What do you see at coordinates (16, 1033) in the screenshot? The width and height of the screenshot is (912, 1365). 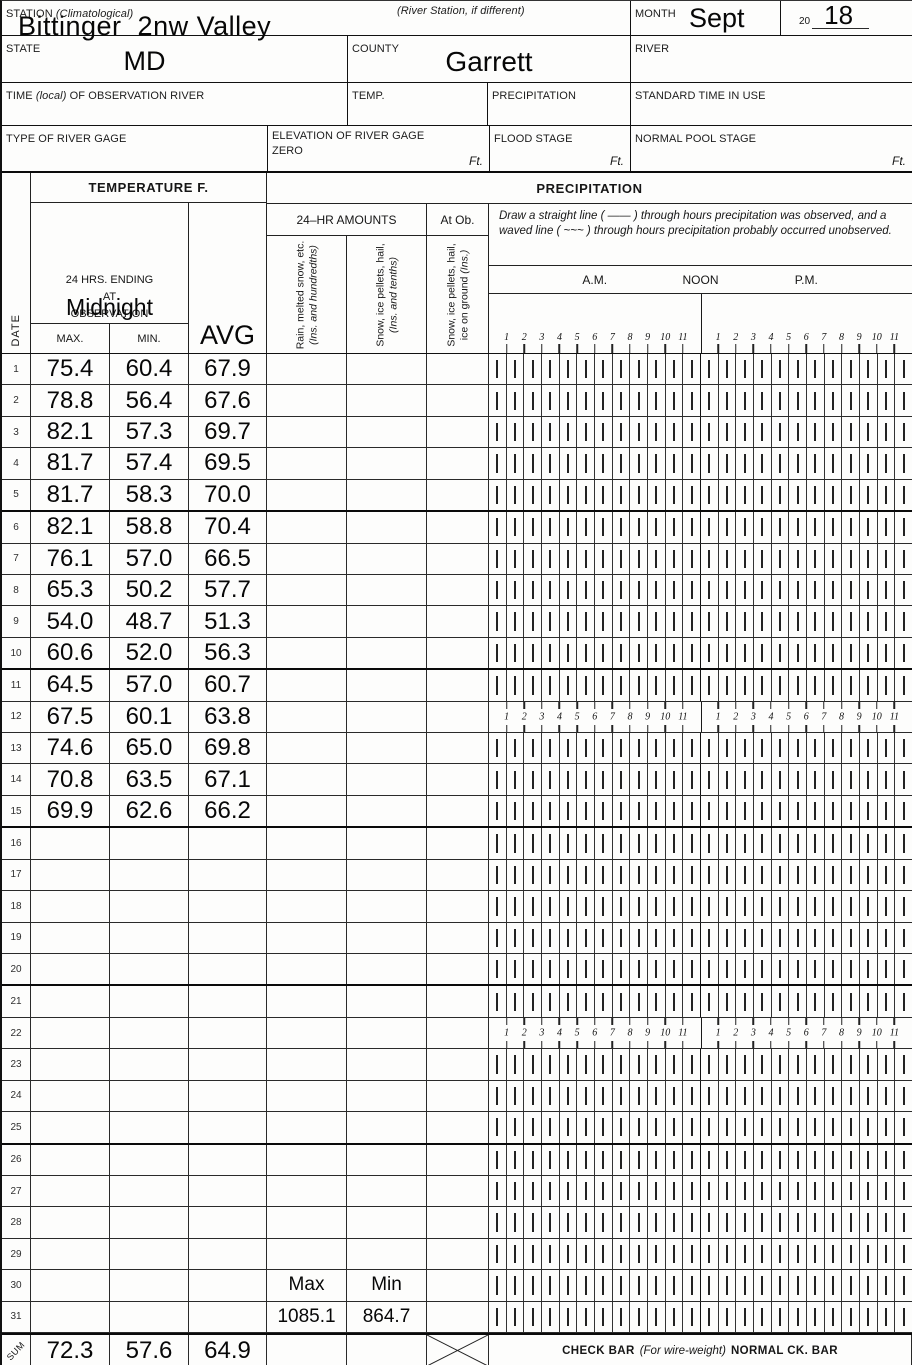 I see `date-cell: 22` at bounding box center [16, 1033].